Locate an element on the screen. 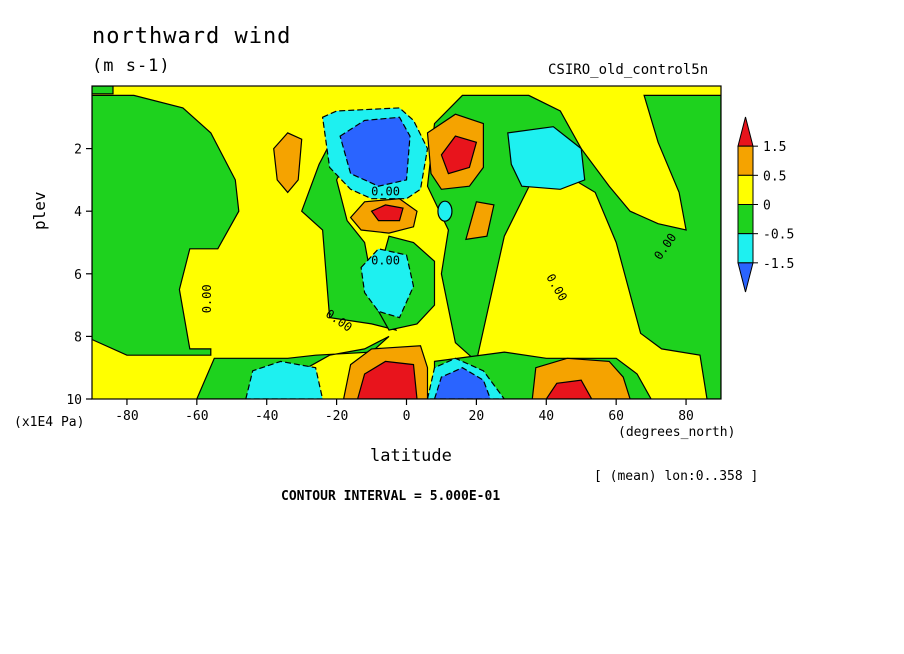 The image size is (904, 654). red-region-mid is located at coordinates (387, 213).